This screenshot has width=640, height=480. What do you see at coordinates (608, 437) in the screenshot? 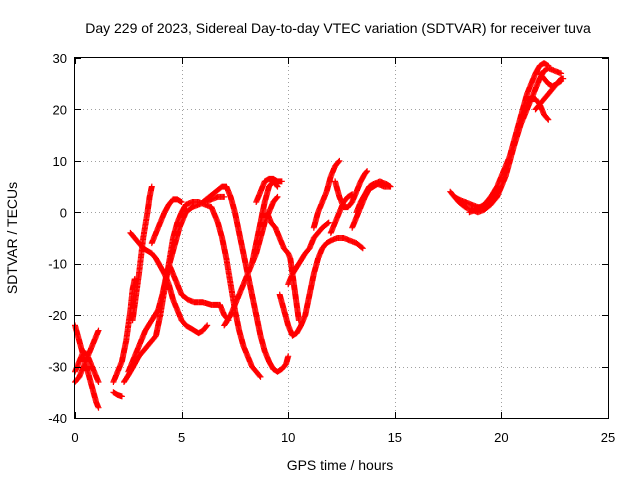
I see `x-tick-label: 25` at bounding box center [608, 437].